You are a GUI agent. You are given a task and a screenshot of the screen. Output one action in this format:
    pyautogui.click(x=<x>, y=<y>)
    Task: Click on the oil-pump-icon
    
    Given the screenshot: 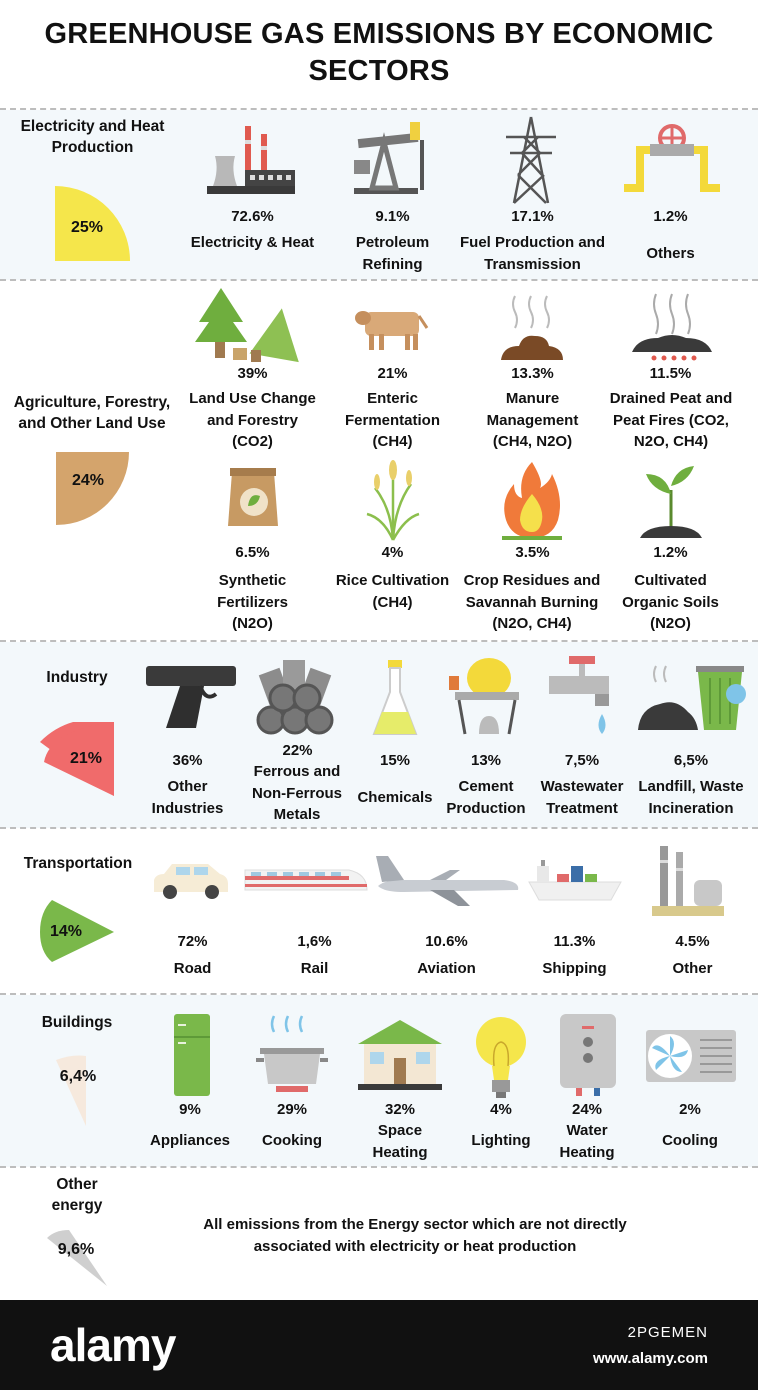 What is the action you would take?
    pyautogui.click(x=389, y=158)
    